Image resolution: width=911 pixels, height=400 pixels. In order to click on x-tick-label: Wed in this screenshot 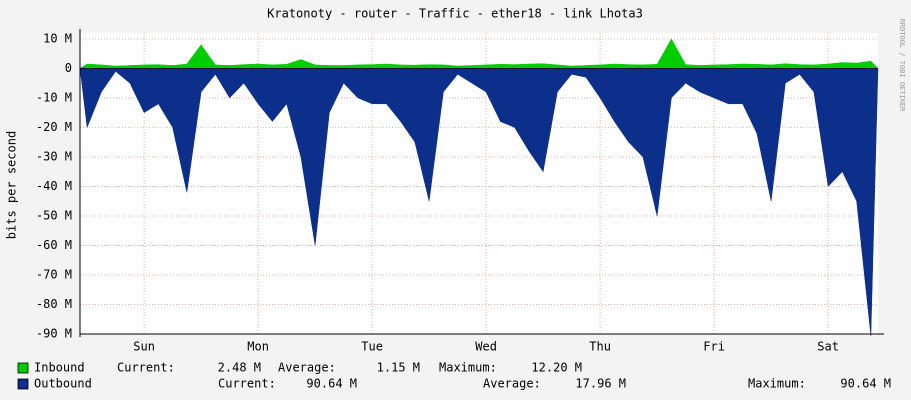, I will do `click(486, 347)`.